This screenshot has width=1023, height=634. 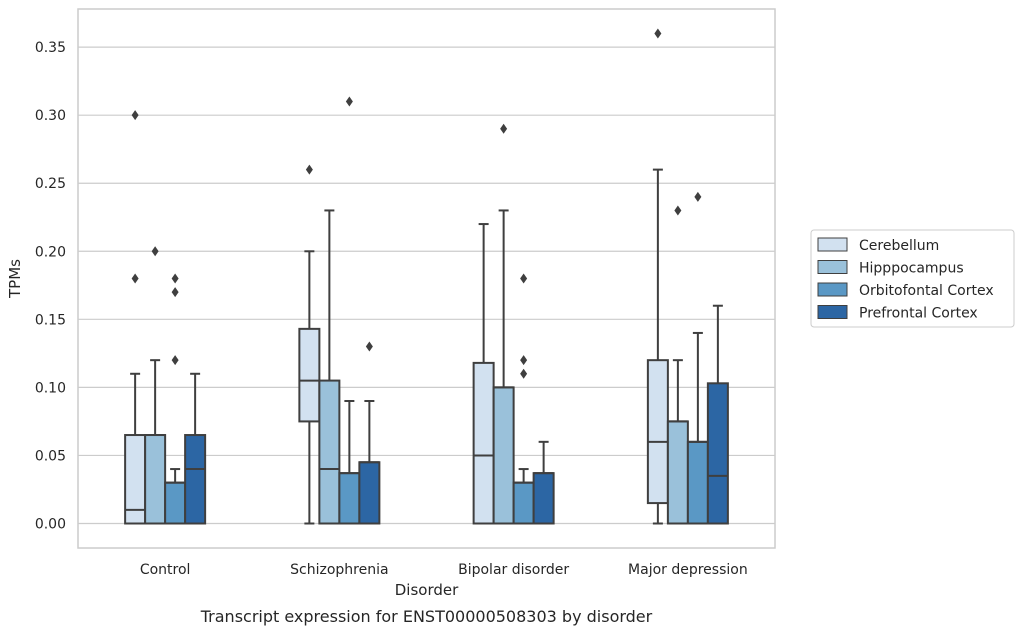 I want to click on y-tick-label: 0.10, so click(x=50, y=388).